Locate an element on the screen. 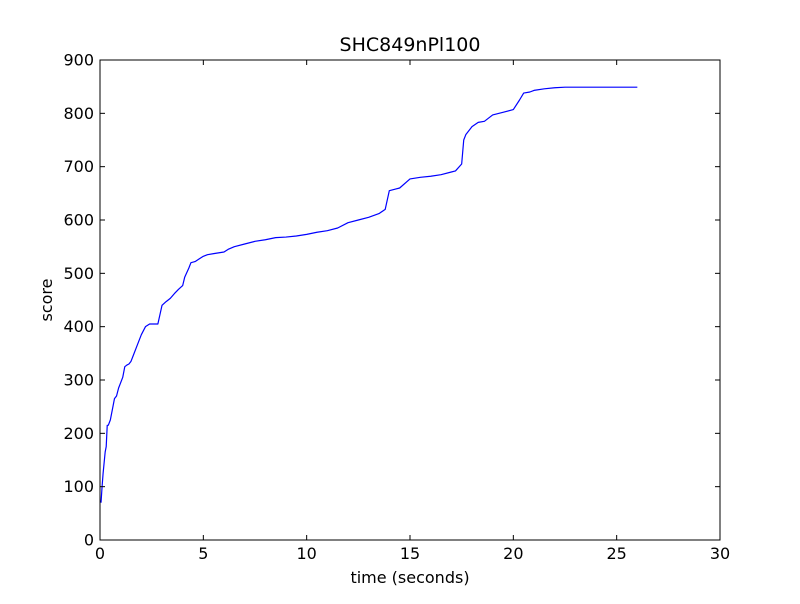 The width and height of the screenshot is (800, 604). x-tick-label: 10 is located at coordinates (306, 553).